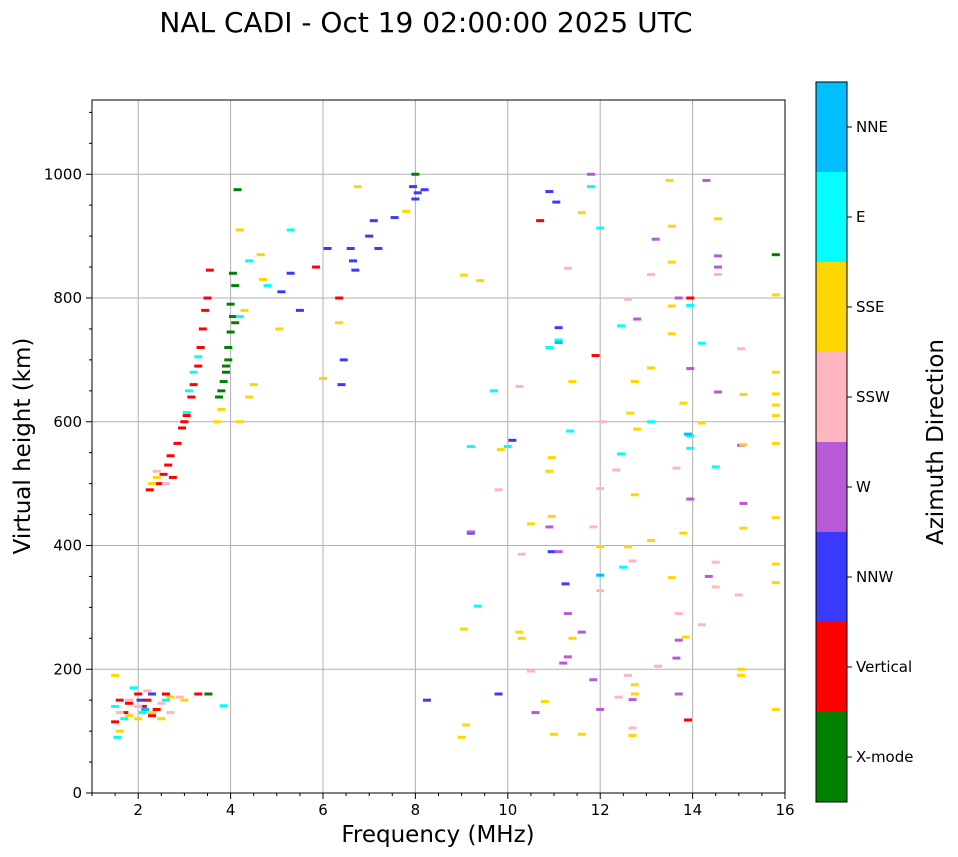  I want to click on colorbar-tick-label: Vertical, so click(884, 667).